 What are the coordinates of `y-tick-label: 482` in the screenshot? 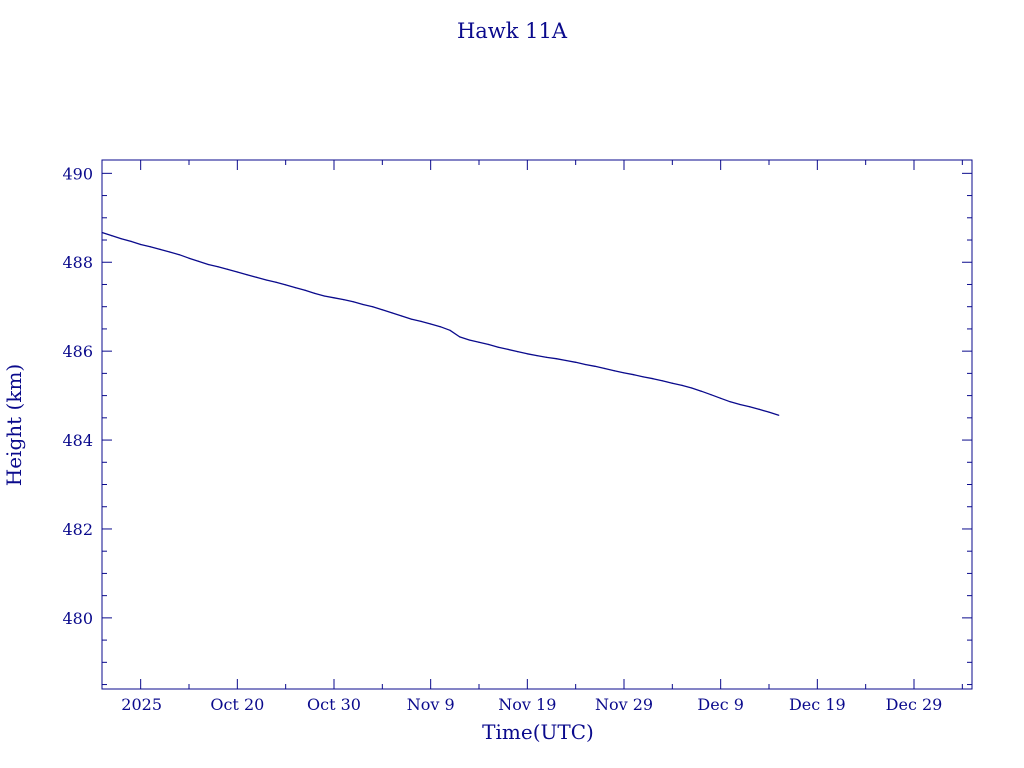 It's located at (77, 529).